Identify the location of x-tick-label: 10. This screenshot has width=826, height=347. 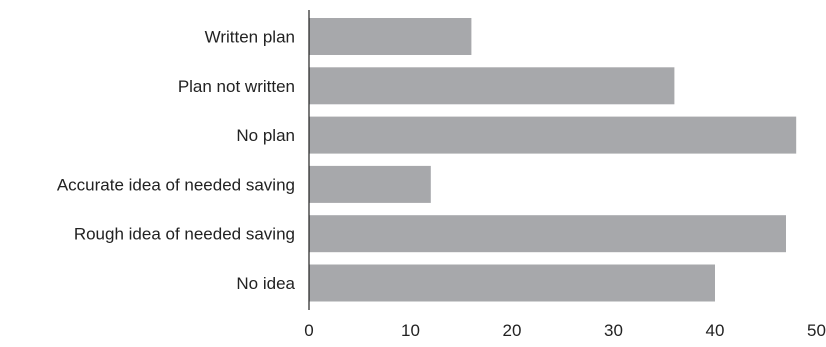
(410, 330).